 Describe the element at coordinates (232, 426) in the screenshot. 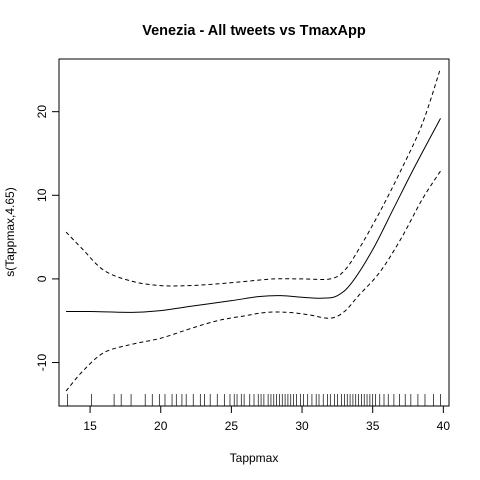

I see `x-tick-label: 25` at that location.